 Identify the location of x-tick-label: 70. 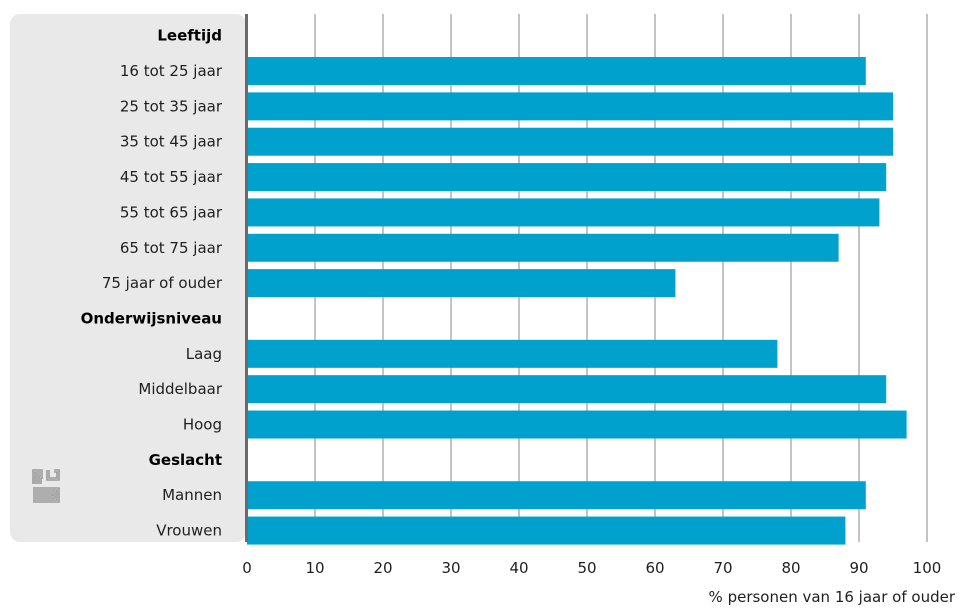
(722, 568).